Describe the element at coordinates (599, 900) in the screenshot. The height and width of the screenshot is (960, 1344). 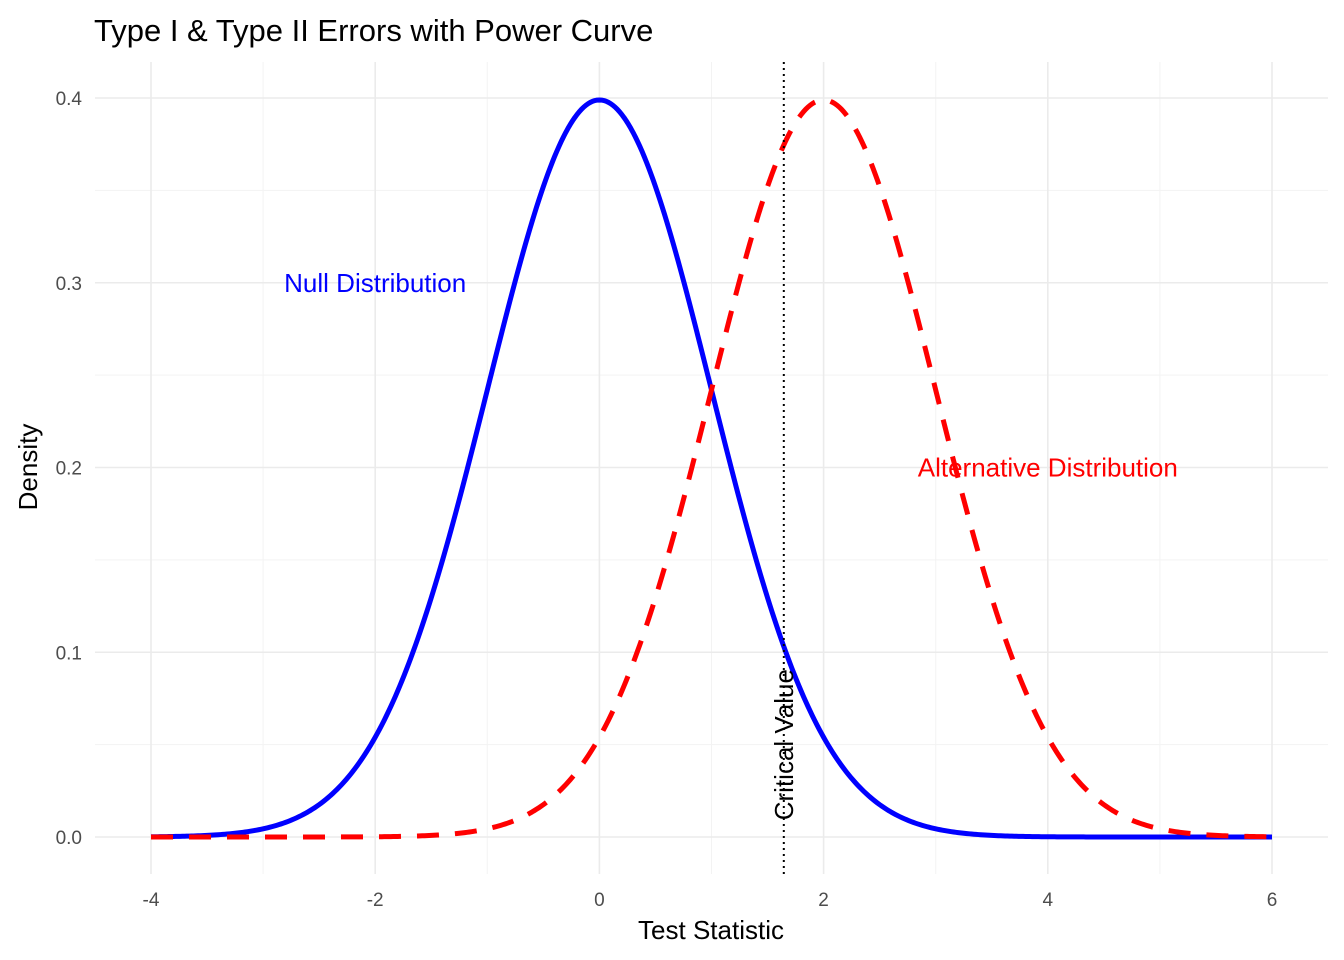
I see `x-tick-label: 0` at that location.